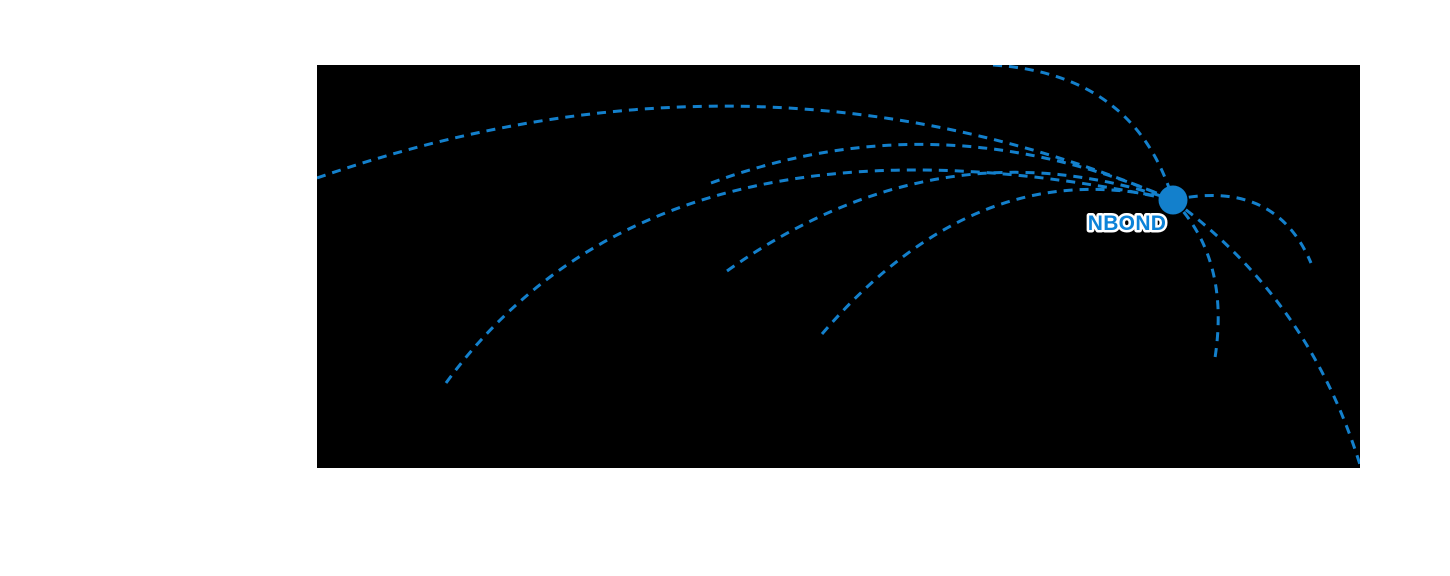 Image resolution: width=1450 pixels, height=576 pixels. I want to click on airport-node-marker, so click(1173, 200).